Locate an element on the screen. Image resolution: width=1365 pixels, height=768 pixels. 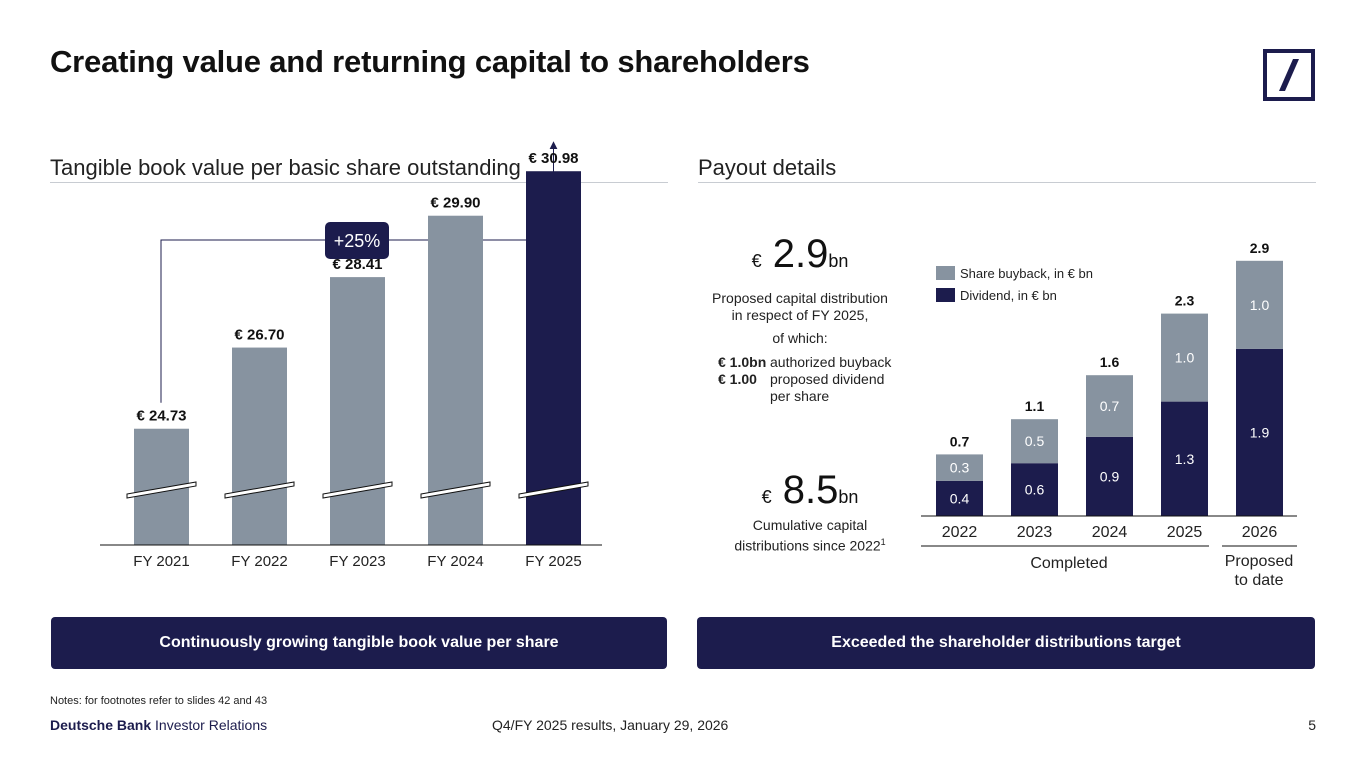
kpi-cumulative-distribution: € 8.5bn is located at coordinates (810, 490).